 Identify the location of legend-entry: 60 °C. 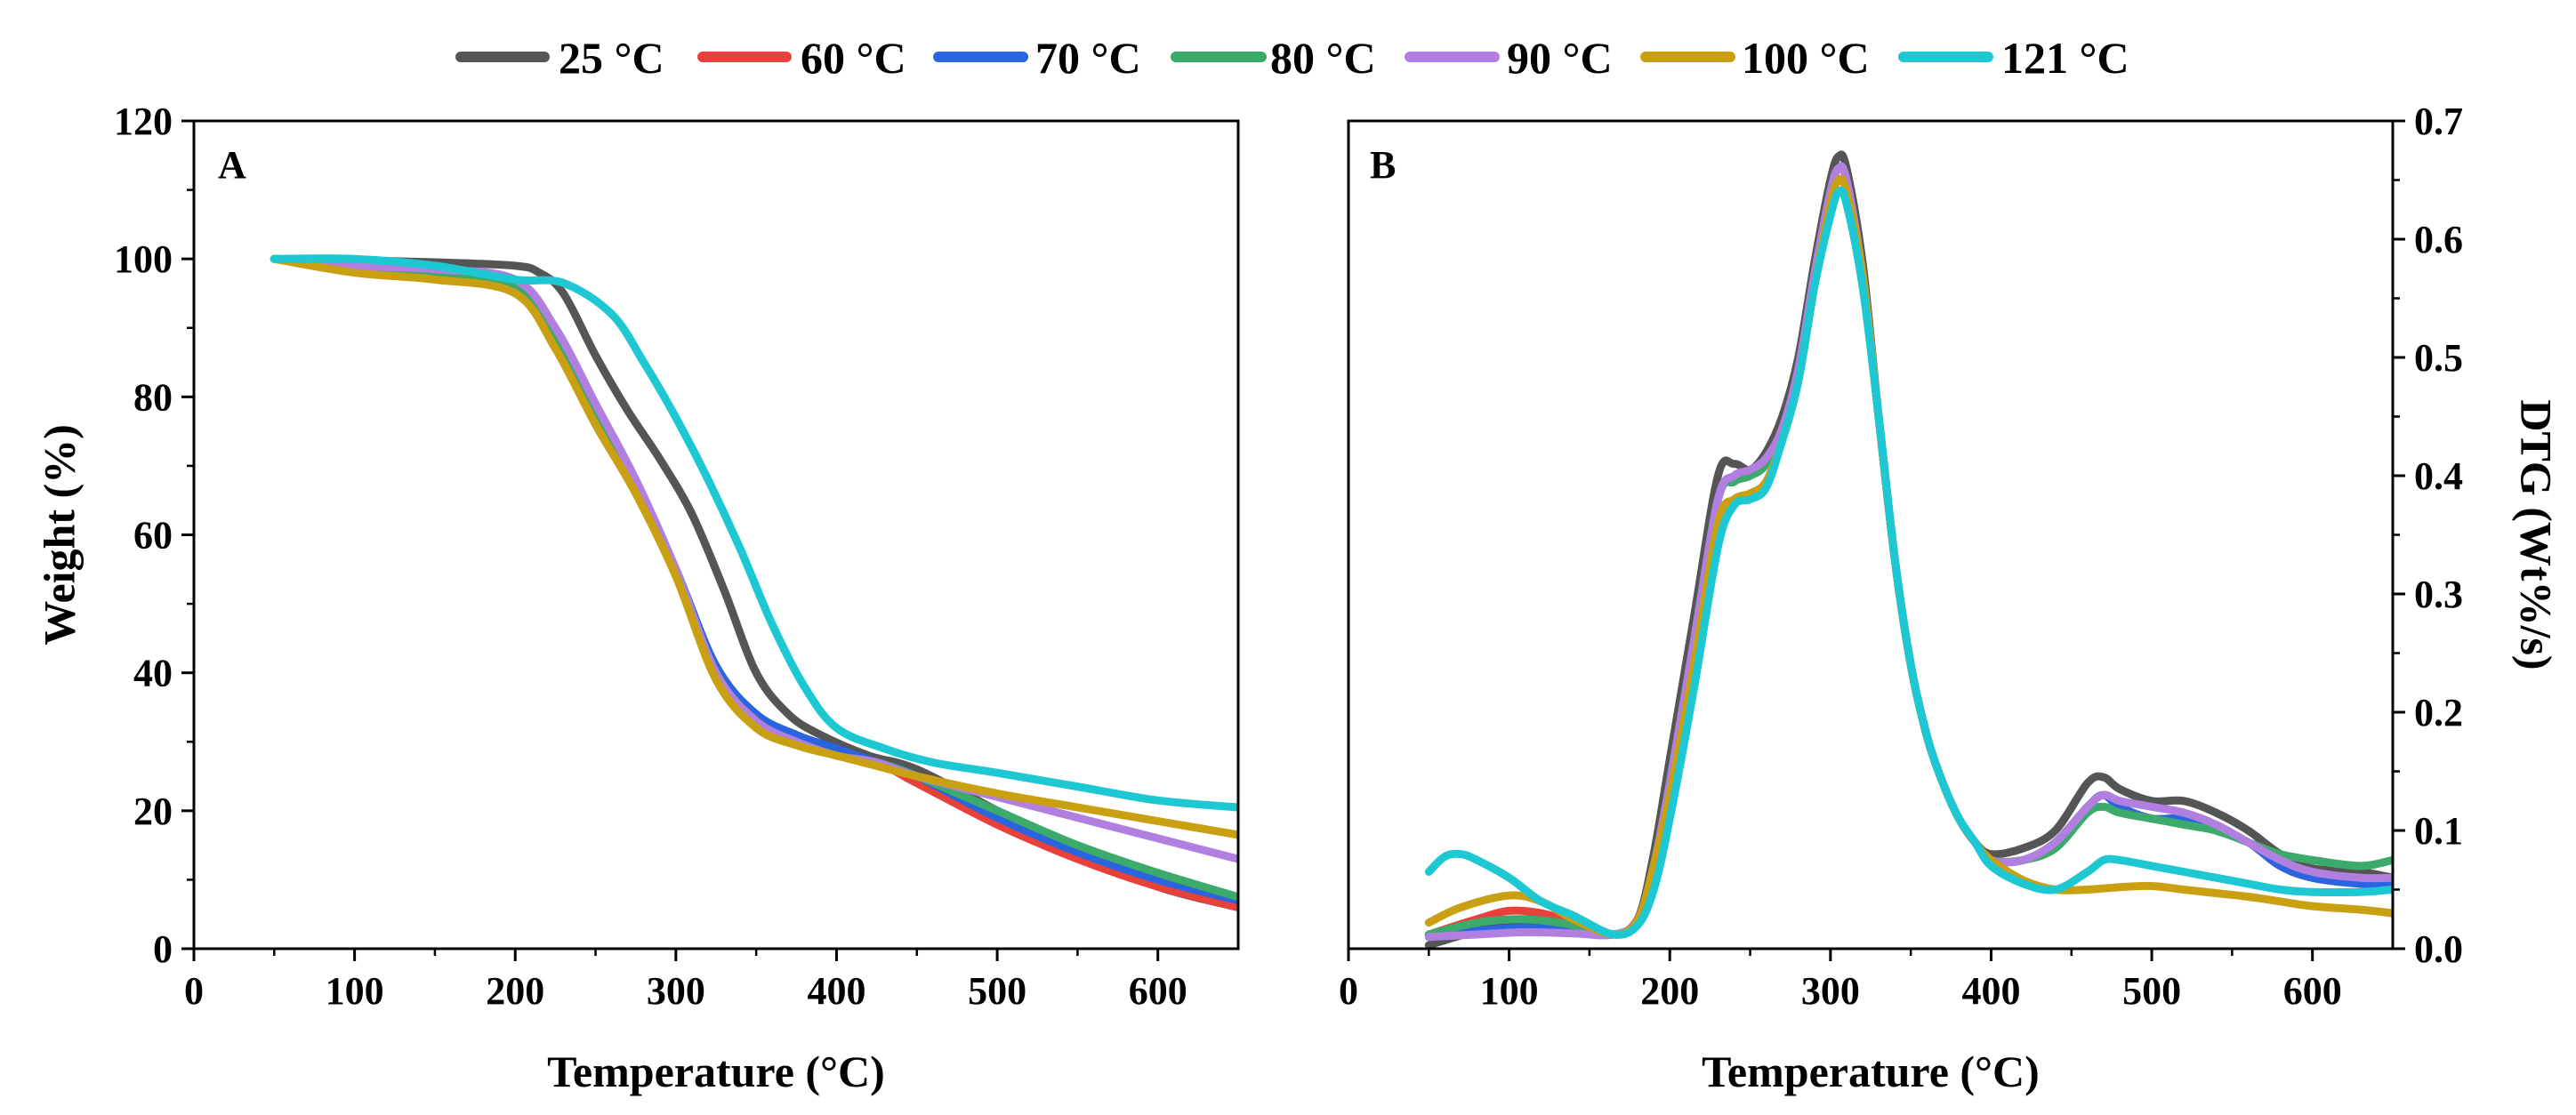
(801, 58).